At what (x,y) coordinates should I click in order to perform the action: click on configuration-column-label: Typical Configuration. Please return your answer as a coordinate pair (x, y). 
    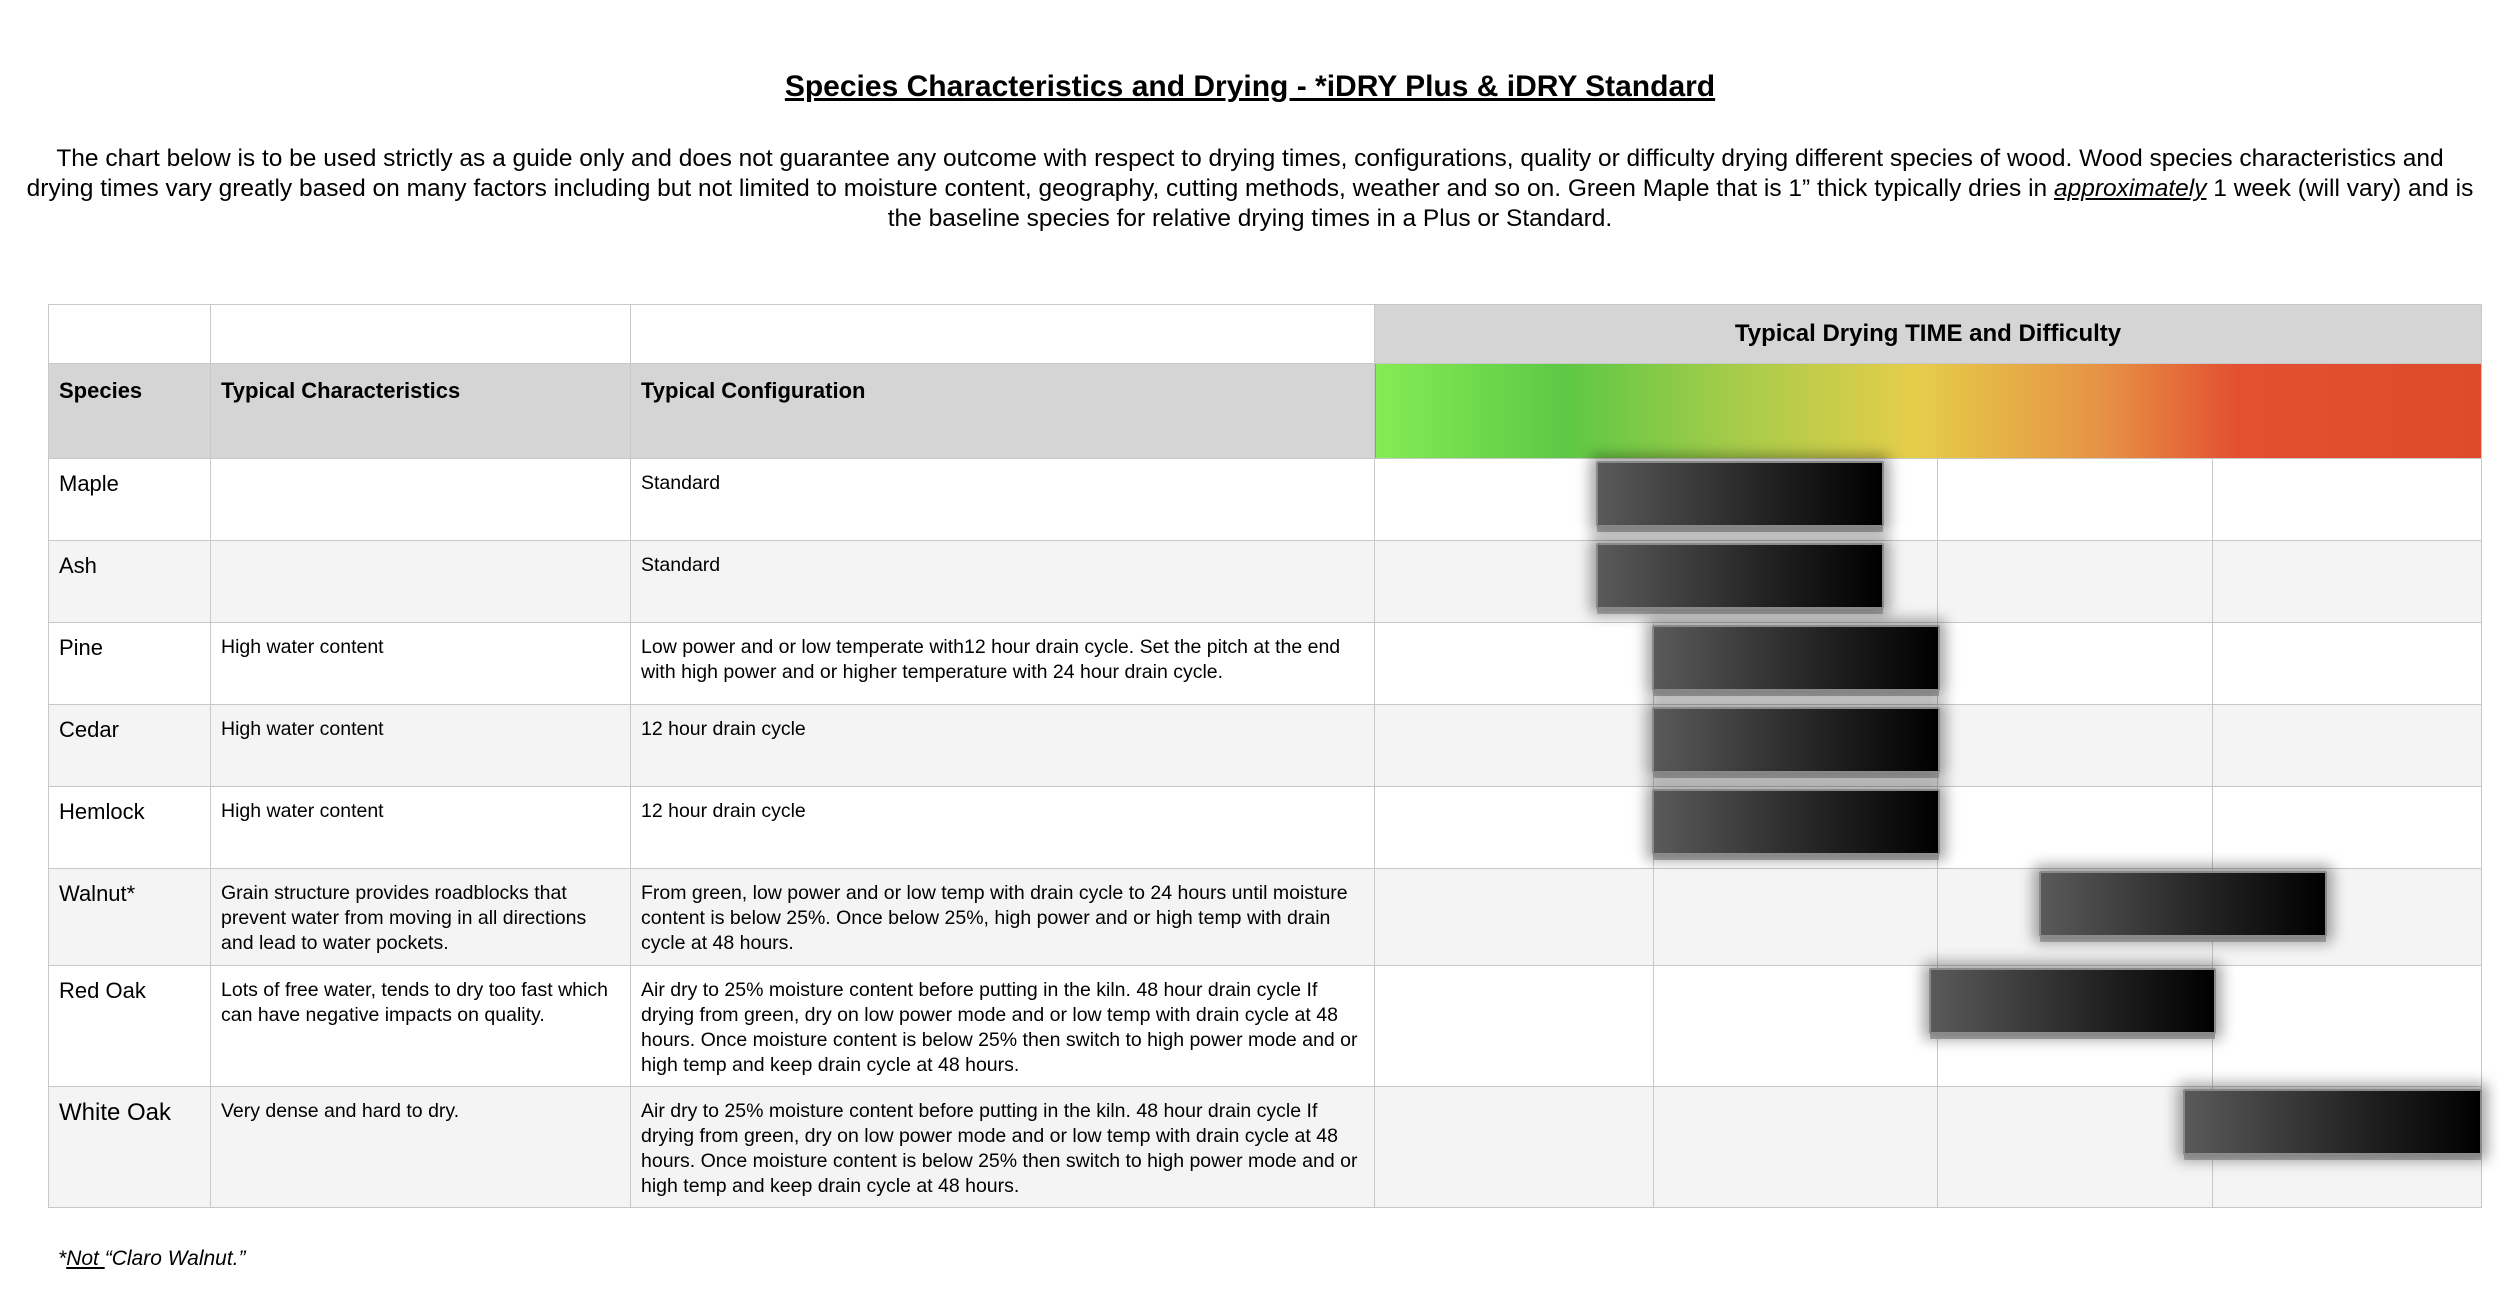
    Looking at the image, I should click on (753, 390).